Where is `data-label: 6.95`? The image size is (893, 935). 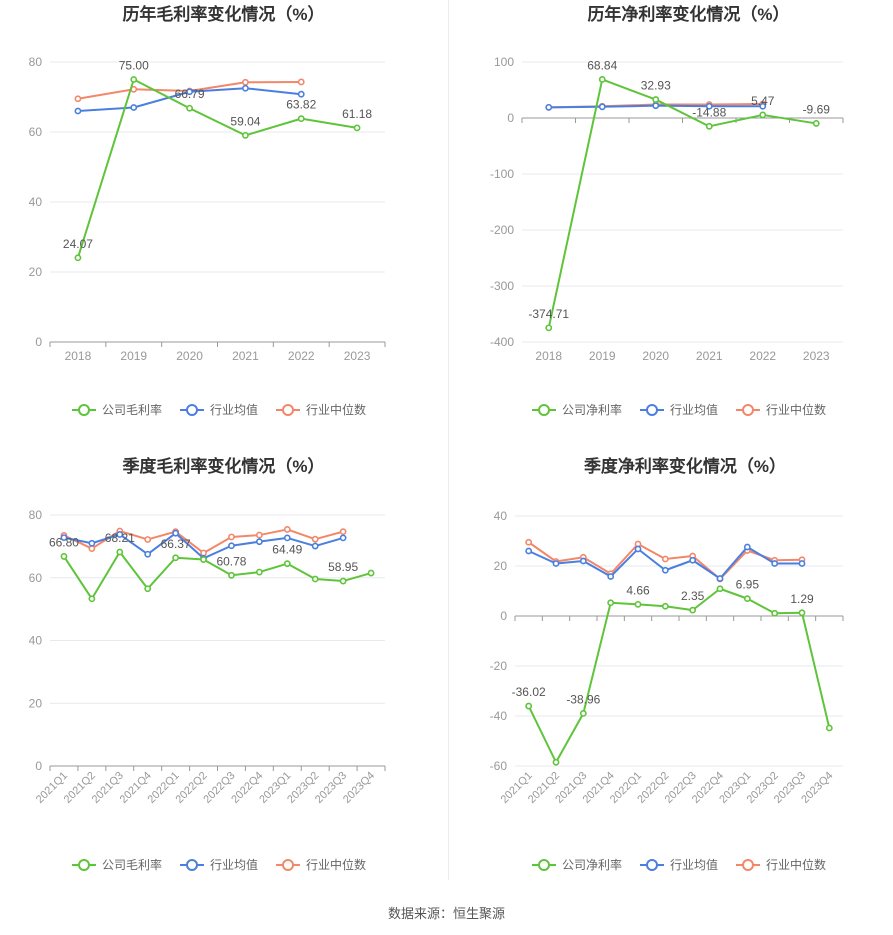
data-label: 6.95 is located at coordinates (748, 585).